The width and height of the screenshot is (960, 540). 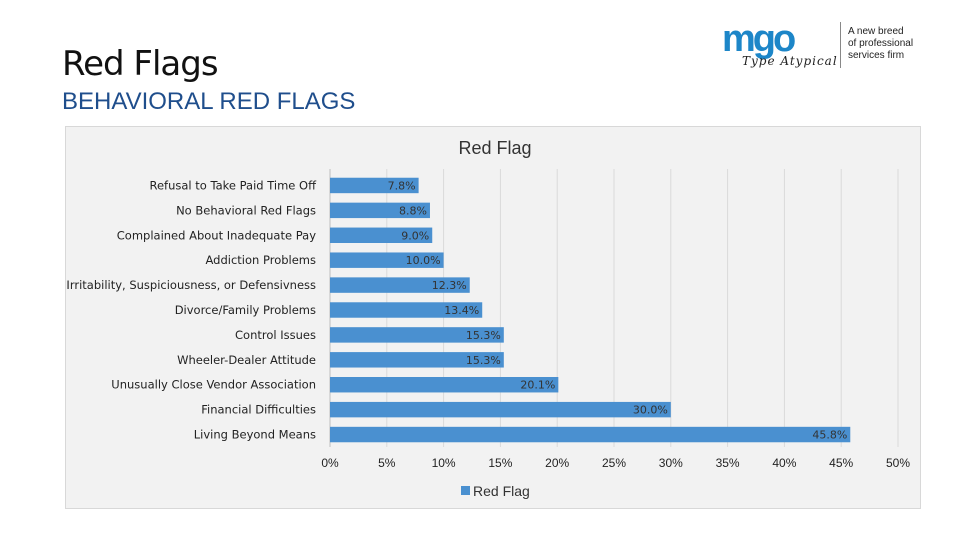 What do you see at coordinates (650, 410) in the screenshot?
I see `data-label: 30.0%` at bounding box center [650, 410].